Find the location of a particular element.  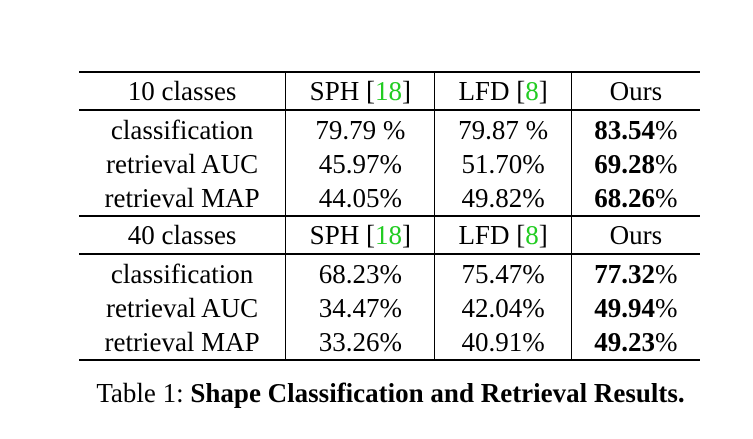

ours-value: 49.23% is located at coordinates (635, 343).